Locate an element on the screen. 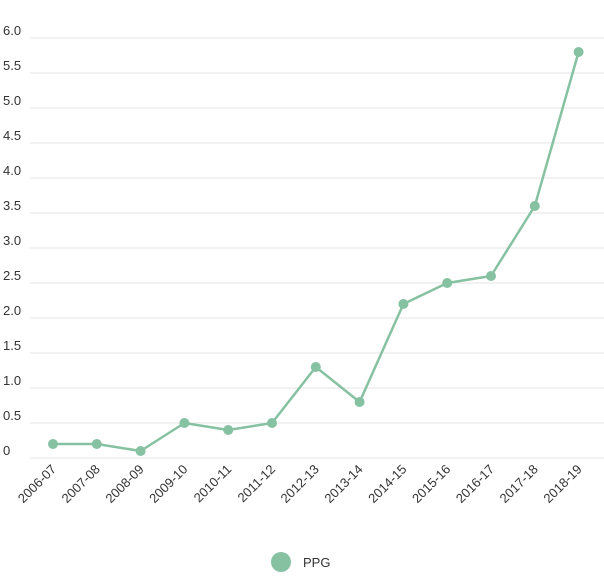 Image resolution: width=604 pixels, height=580 pixels. y-tick-label: 2.5 is located at coordinates (12, 275).